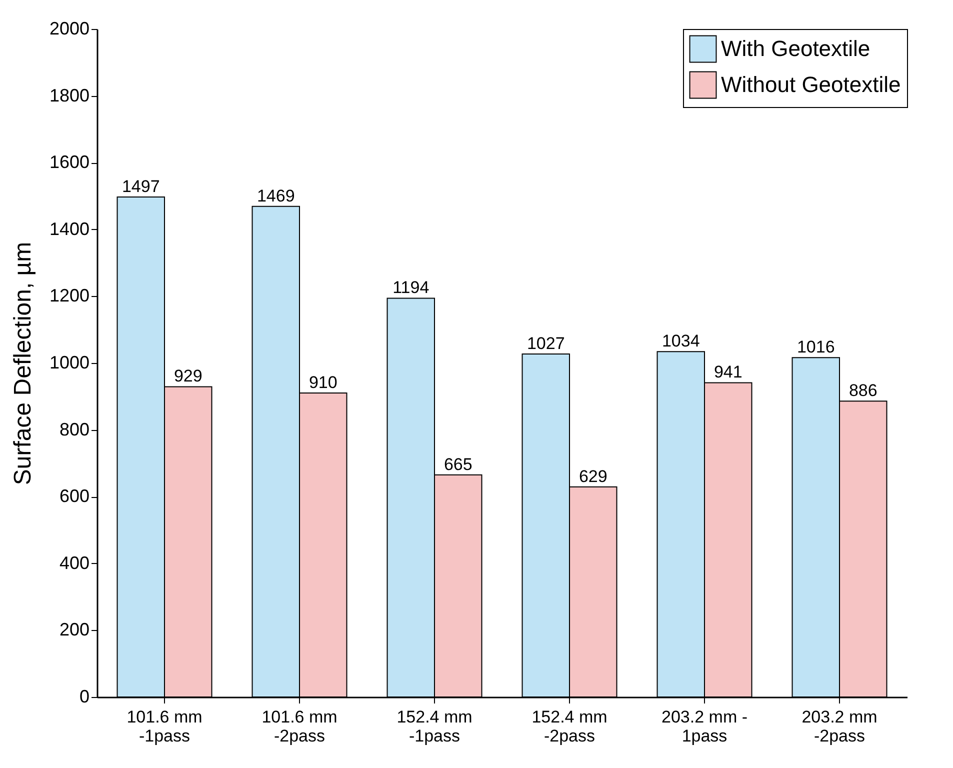 The image size is (953, 768). What do you see at coordinates (22, 364) in the screenshot?
I see `y-axis-title: Surface Deflection, µm` at bounding box center [22, 364].